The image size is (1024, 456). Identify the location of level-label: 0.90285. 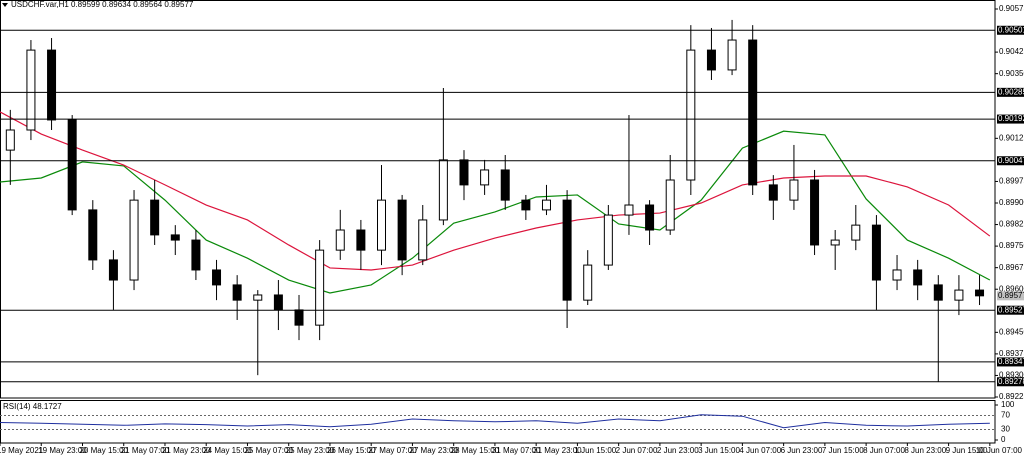
(1011, 91).